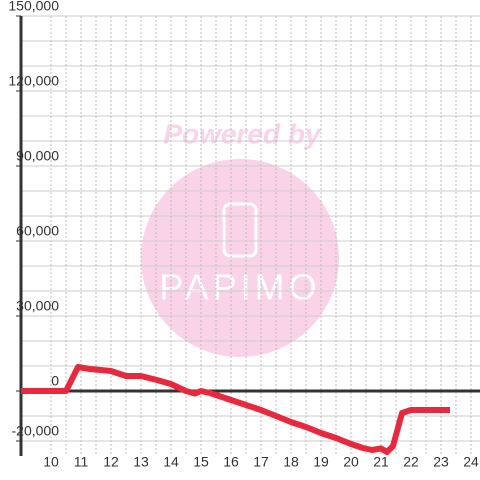 This screenshot has height=480, width=480. Describe the element at coordinates (411, 462) in the screenshot. I see `x-tick-label: 22` at that location.